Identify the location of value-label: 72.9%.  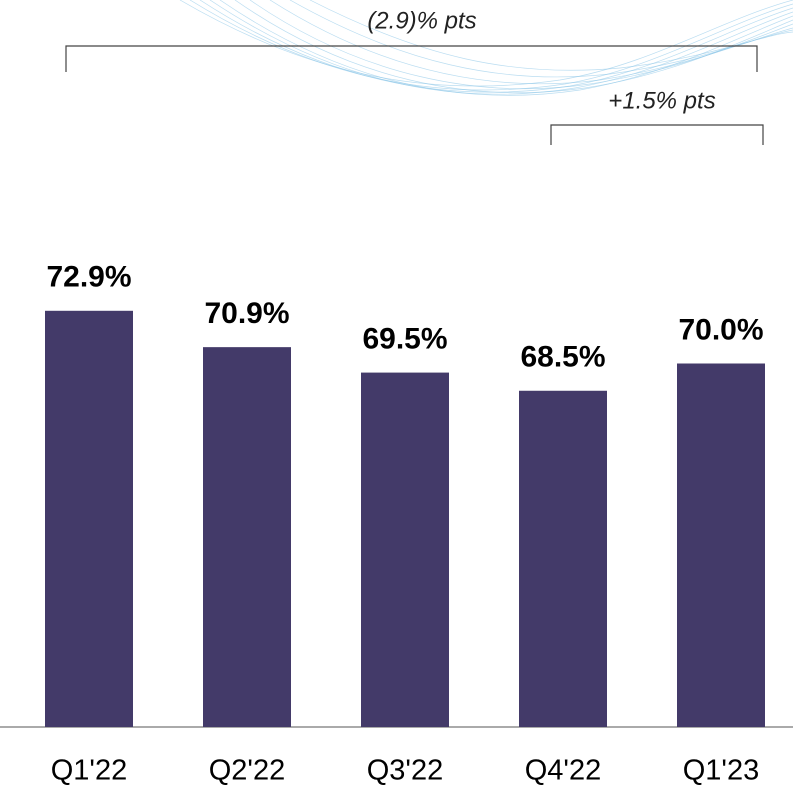
(88, 277).